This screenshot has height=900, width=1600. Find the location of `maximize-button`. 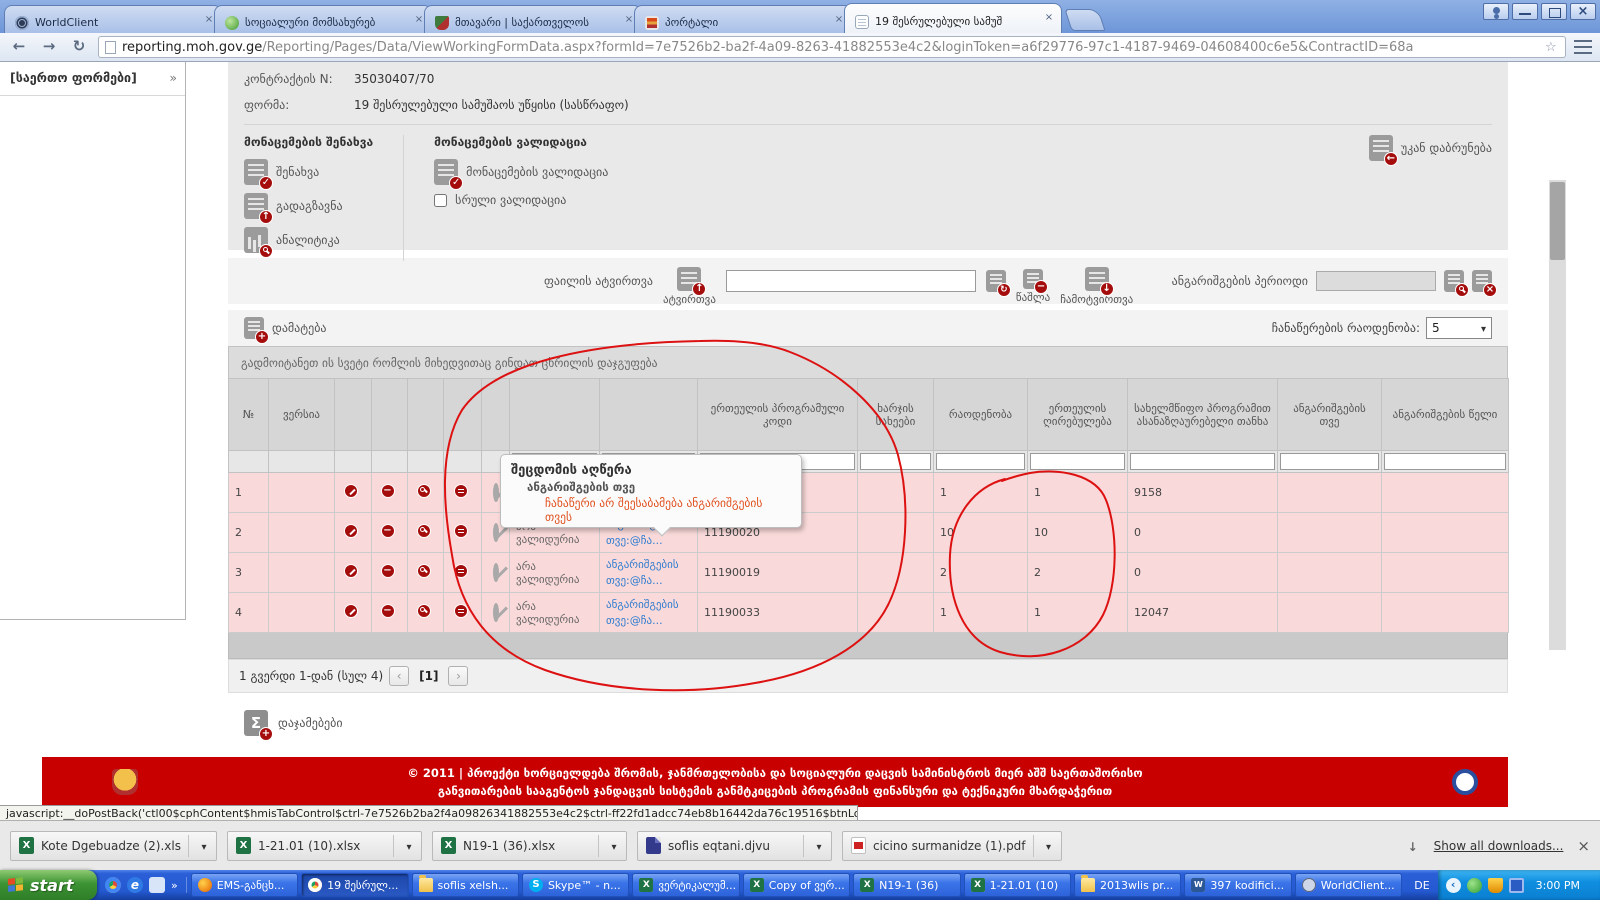

maximize-button is located at coordinates (1554, 11).